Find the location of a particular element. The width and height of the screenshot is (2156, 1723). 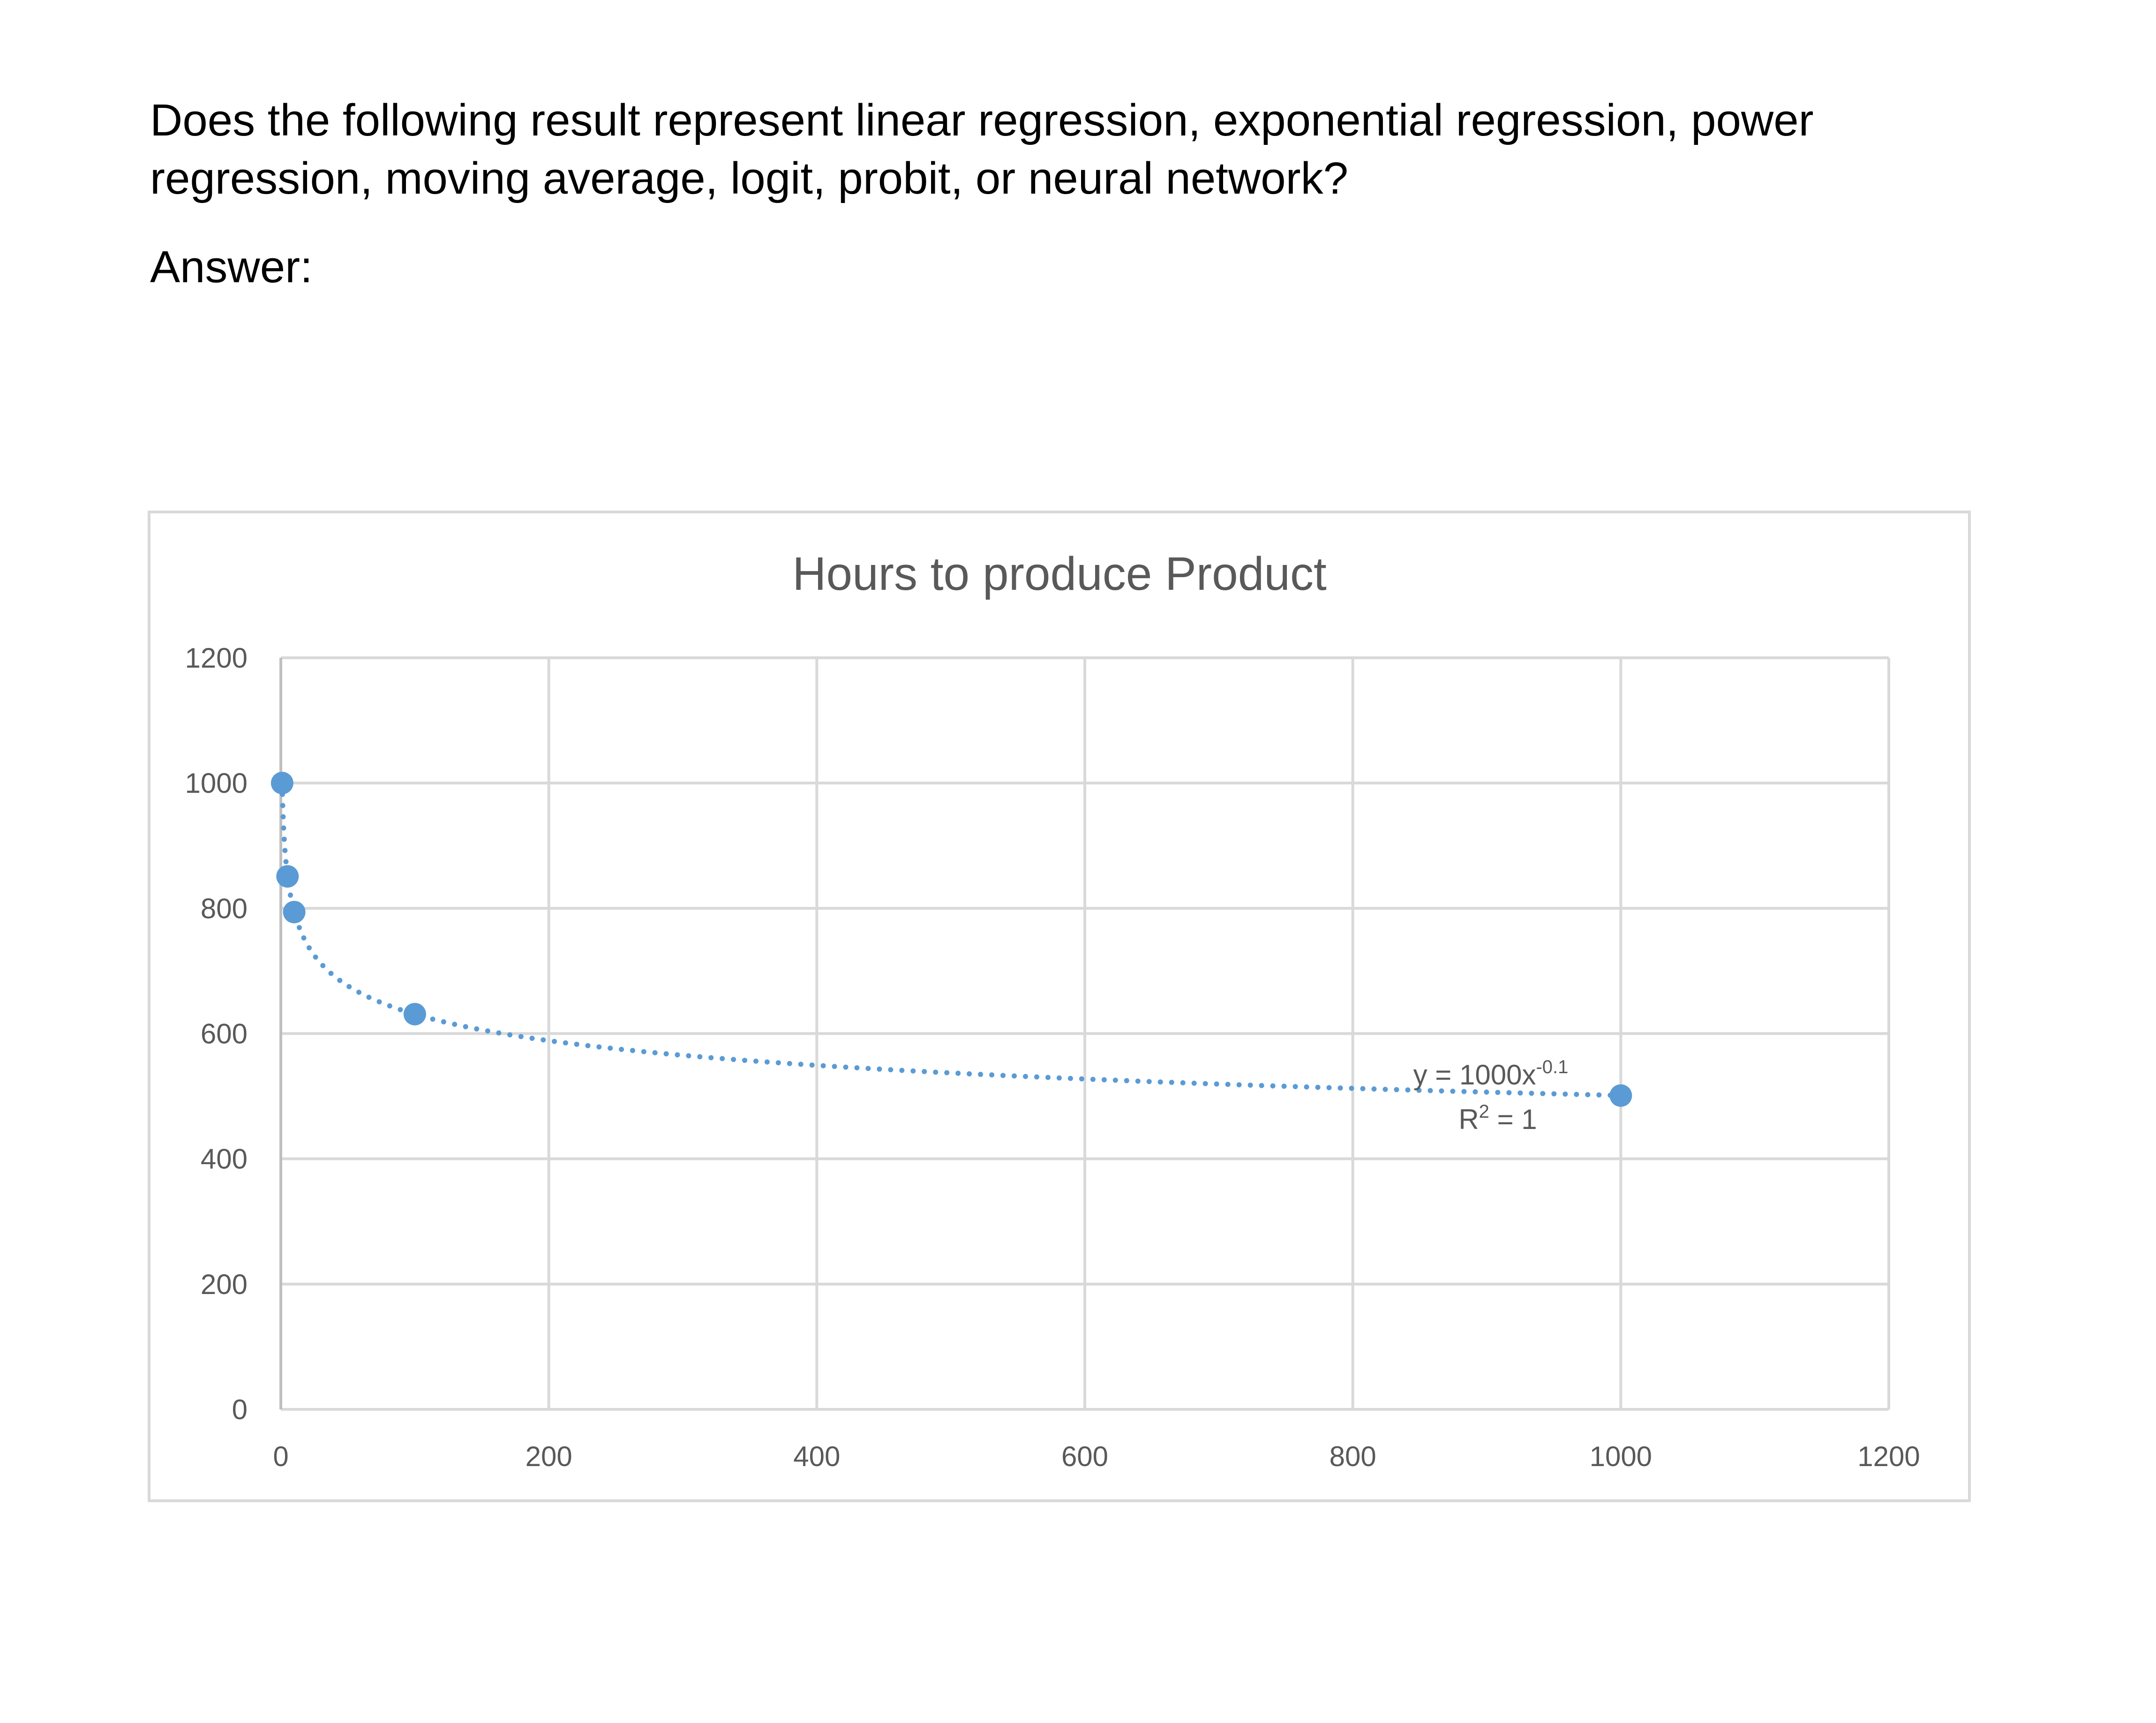

y-tick-label: 200 is located at coordinates (224, 1284).